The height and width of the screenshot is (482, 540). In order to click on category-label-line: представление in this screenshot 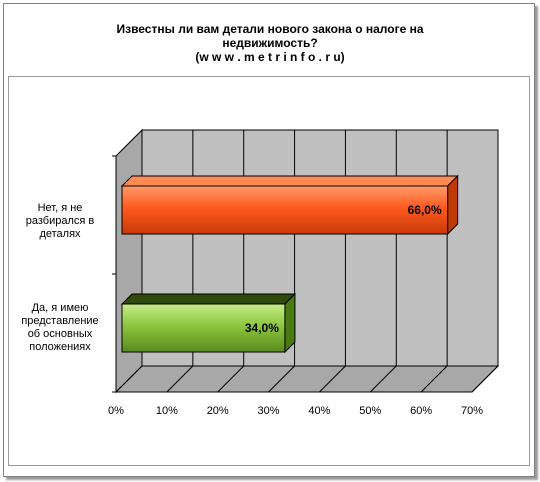, I will do `click(60, 321)`.